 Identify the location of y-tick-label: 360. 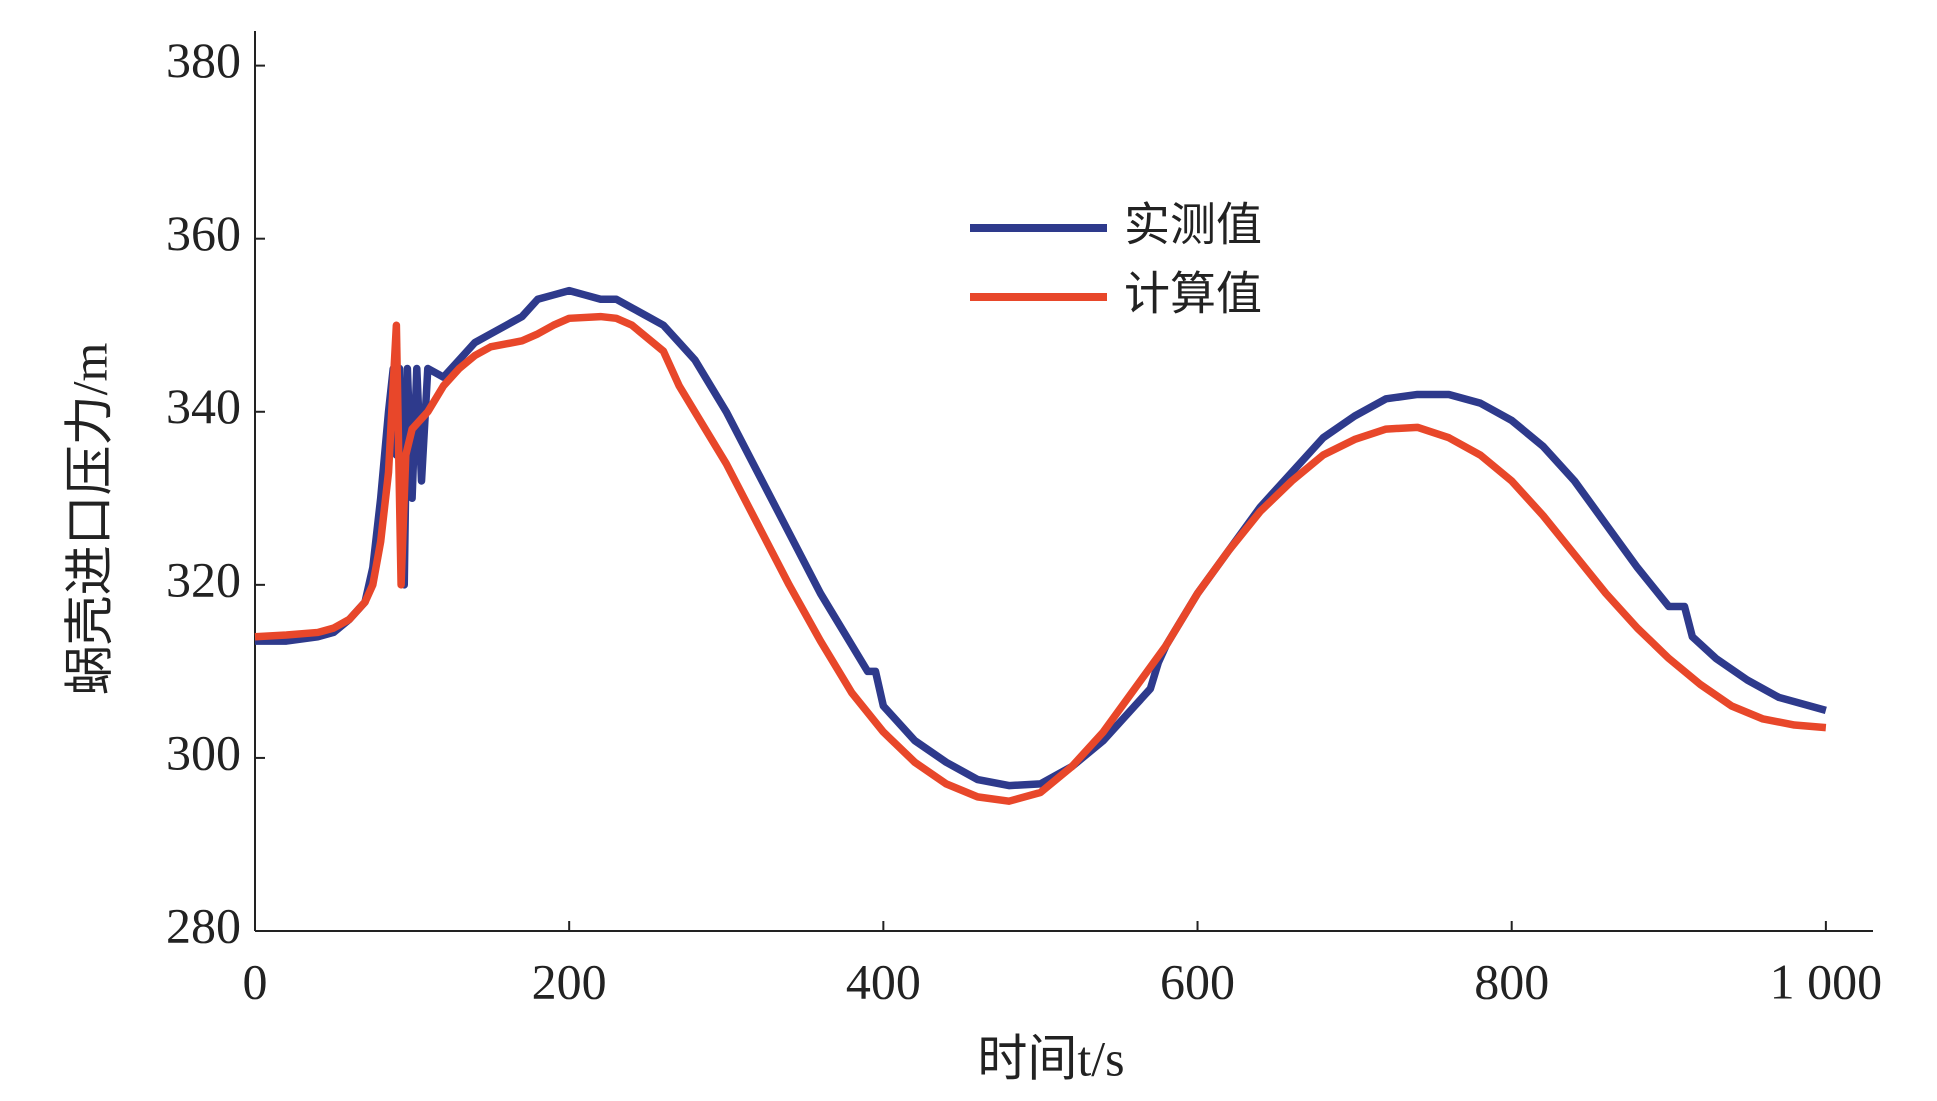
(203, 233).